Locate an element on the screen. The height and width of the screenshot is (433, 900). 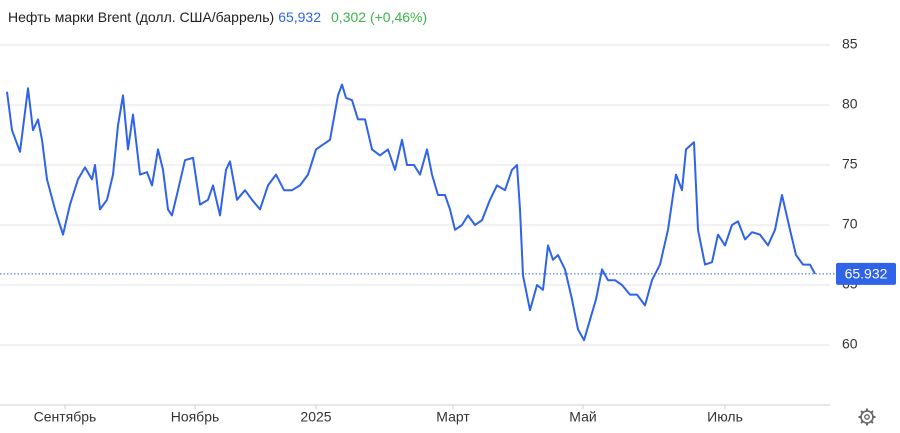
gear-ring is located at coordinates (867, 417).